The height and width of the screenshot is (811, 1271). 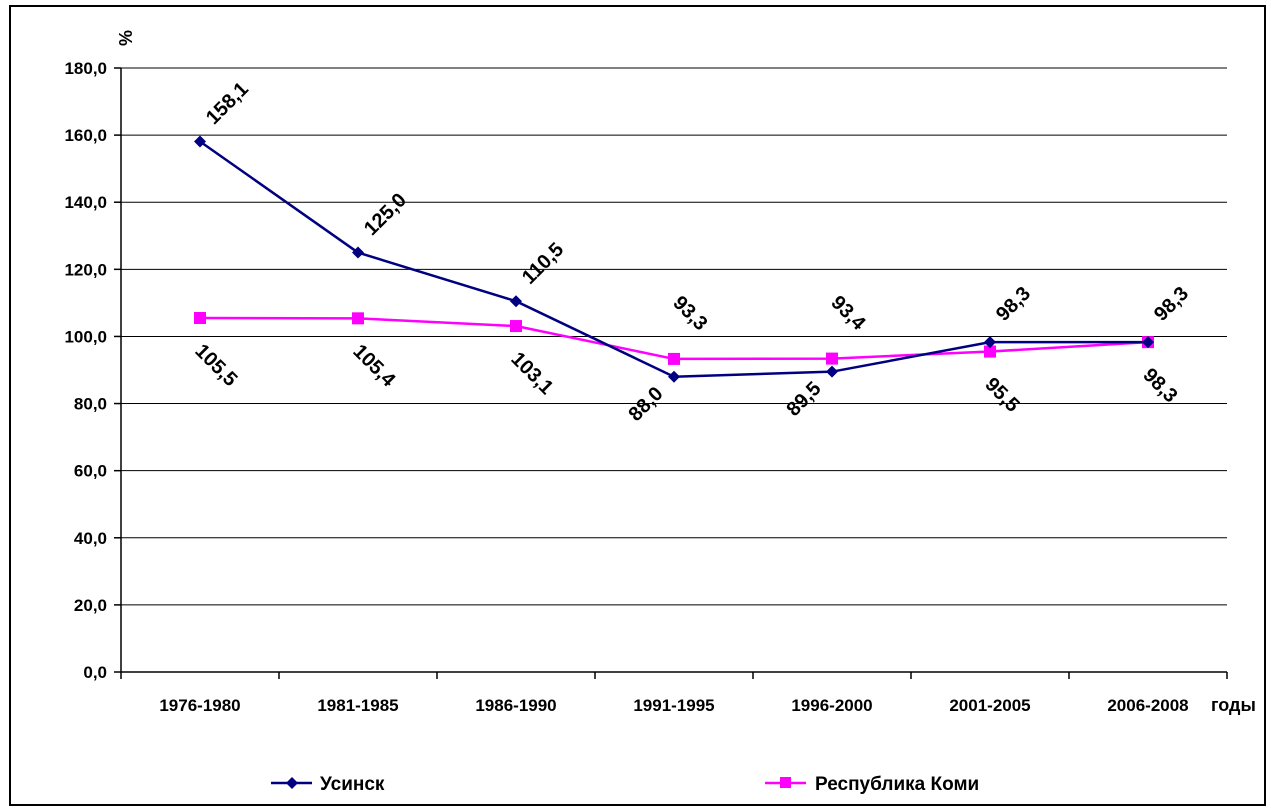 What do you see at coordinates (1001, 395) in the screenshot?
I see `data-label-komi: 95,5` at bounding box center [1001, 395].